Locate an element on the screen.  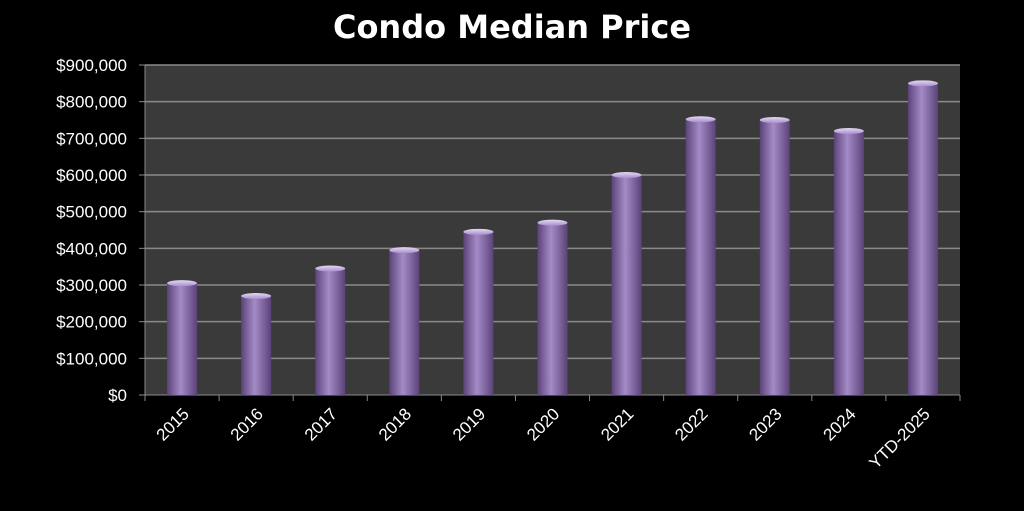
x-tick-label: 2022 is located at coordinates (691, 424).